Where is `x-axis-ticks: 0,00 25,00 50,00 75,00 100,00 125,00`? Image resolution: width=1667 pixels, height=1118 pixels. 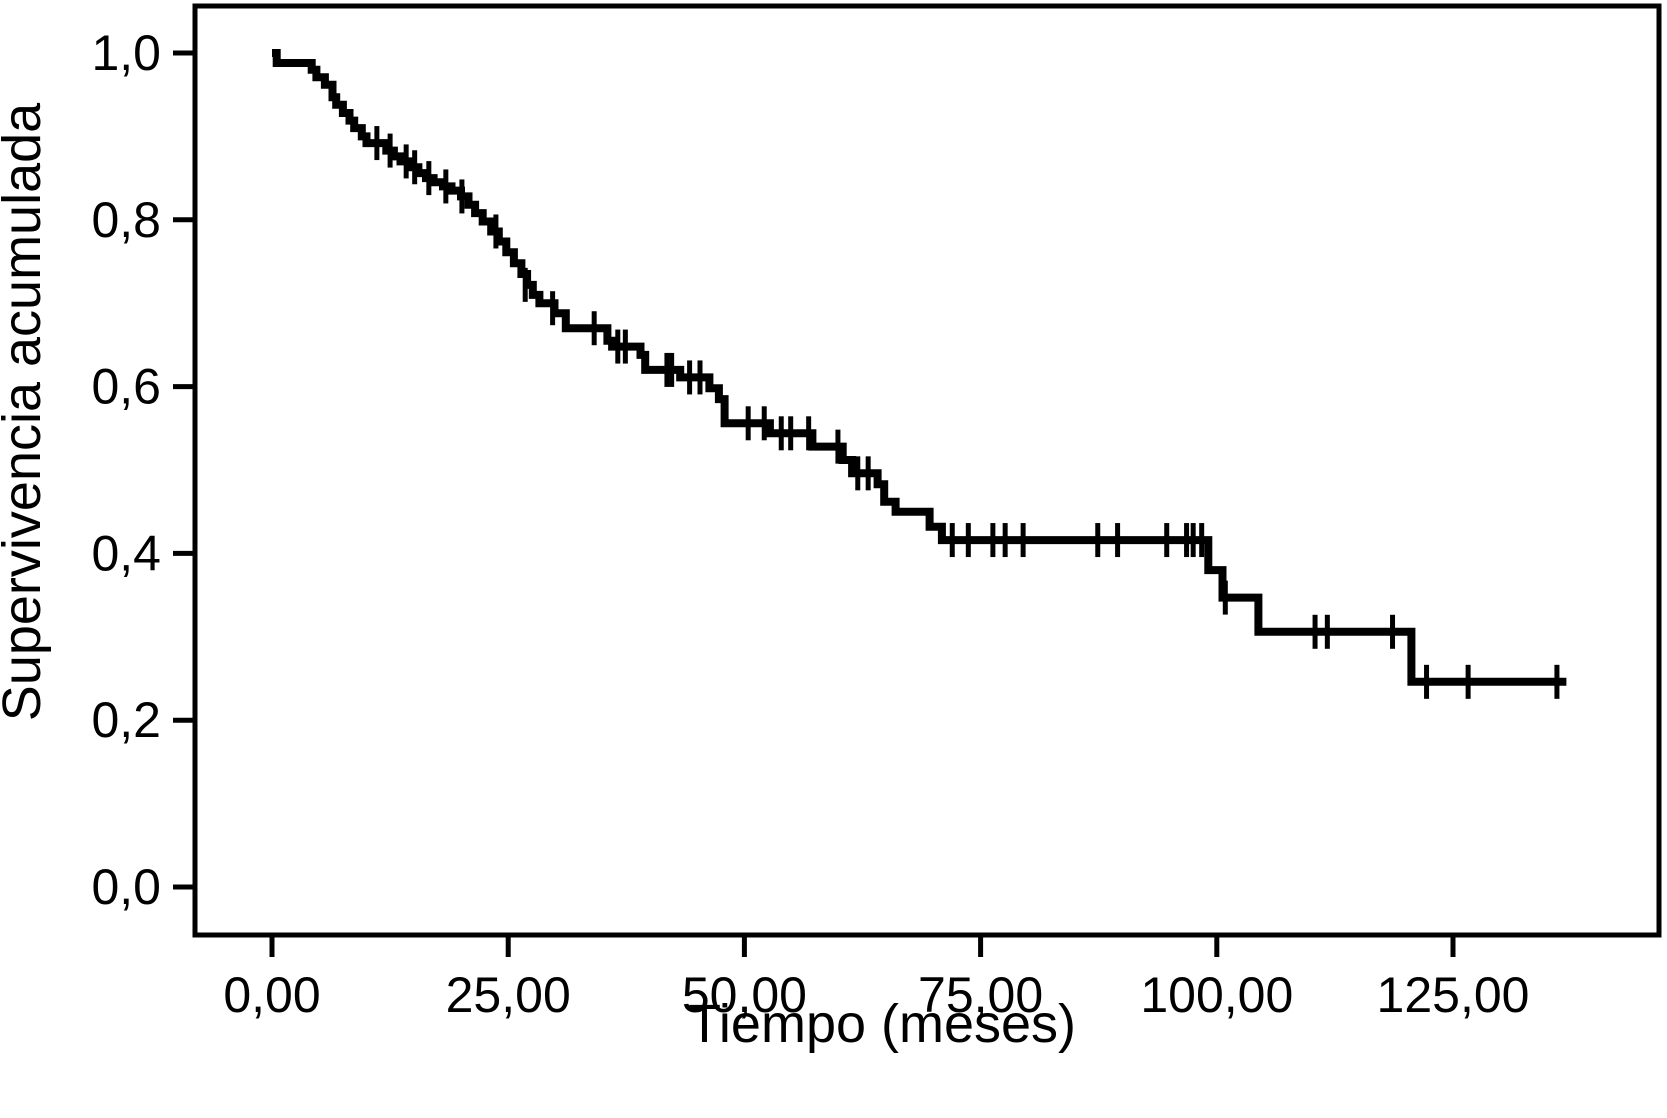 x-axis-ticks: 0,00 25,00 50,00 75,00 100,00 125,00 is located at coordinates (876, 979).